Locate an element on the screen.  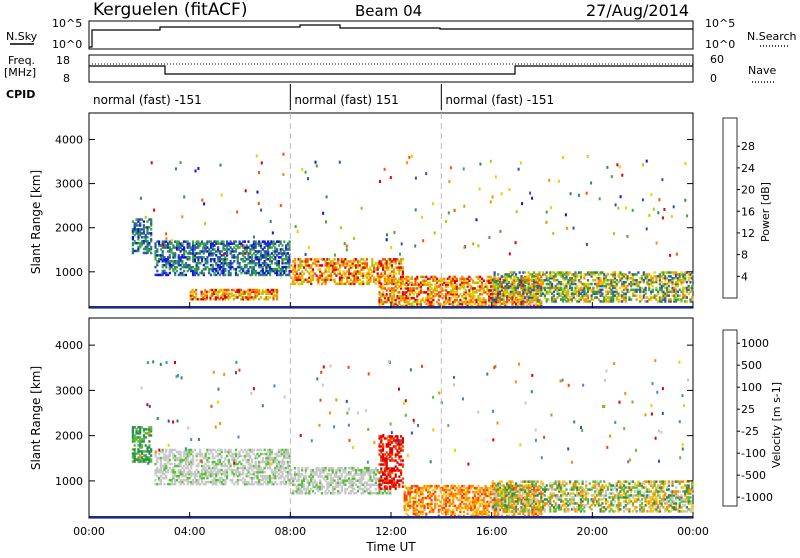
nsky-trace is located at coordinates (391, 36).